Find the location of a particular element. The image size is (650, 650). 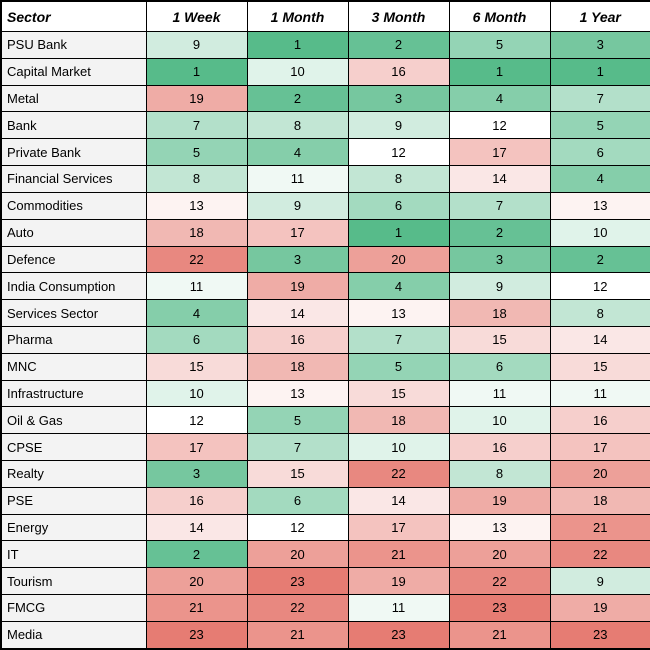

sector-cell: Energy is located at coordinates (73, 527).